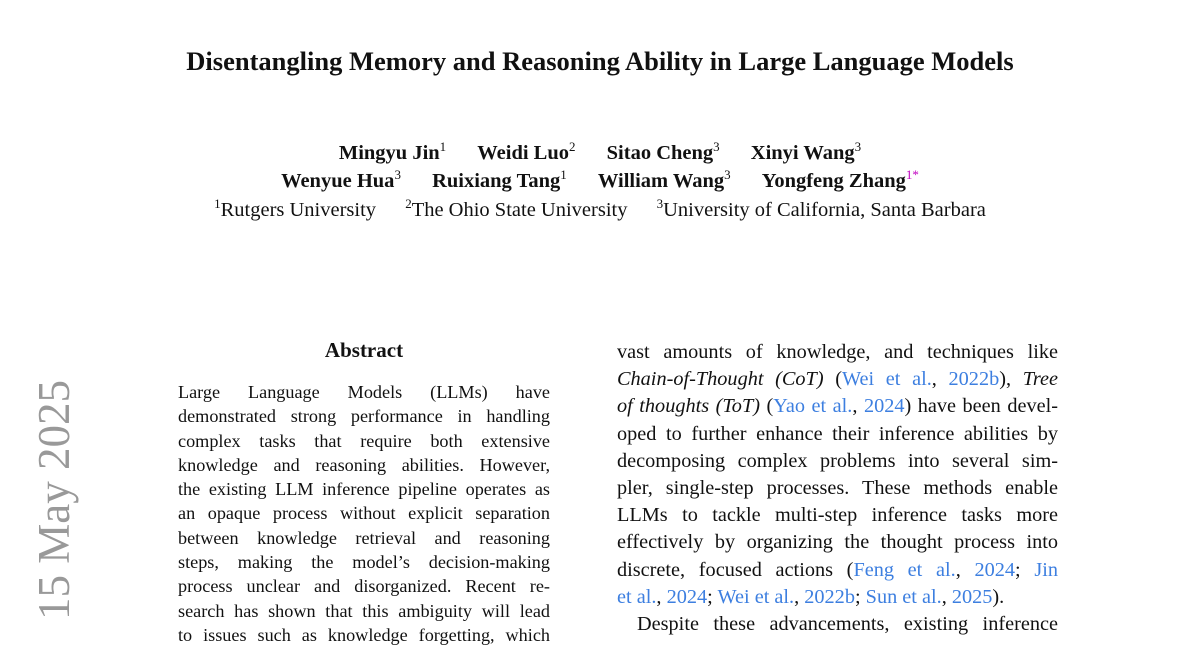 Image resolution: width=1200 pixels, height=648 pixels. Describe the element at coordinates (813, 406) in the screenshot. I see `citation-link: Yao et al.` at that location.